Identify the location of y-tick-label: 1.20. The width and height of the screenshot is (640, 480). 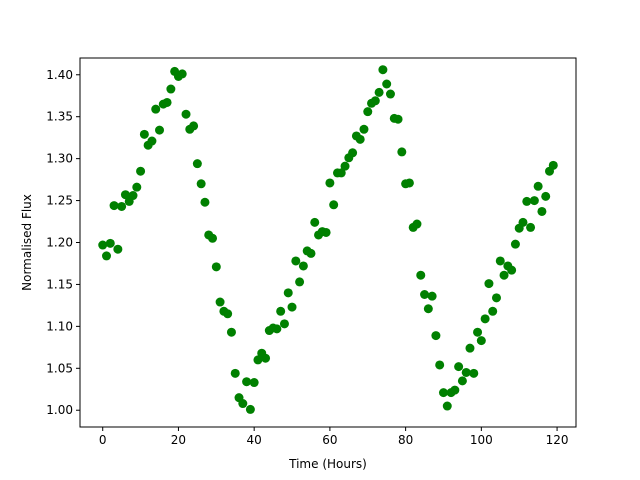
(59, 243).